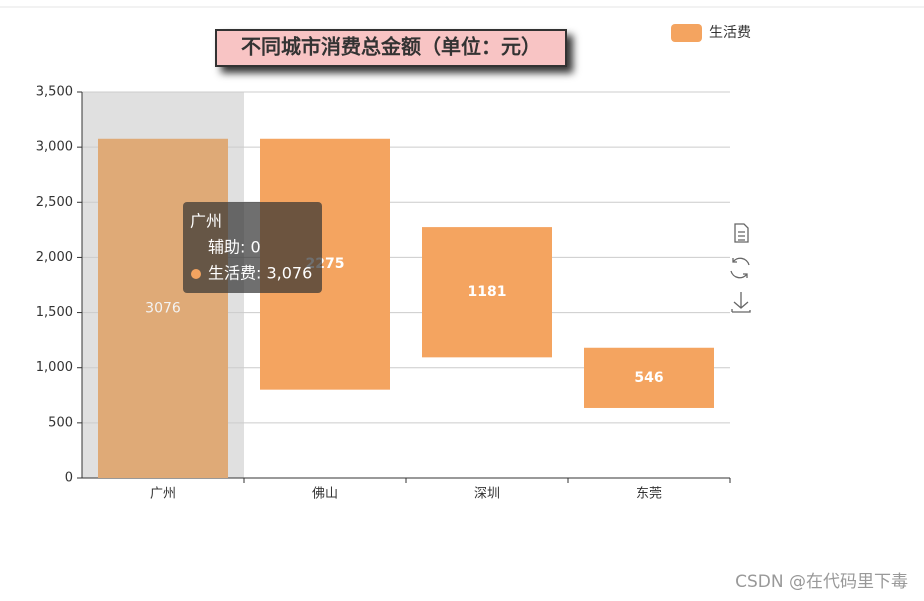  Describe the element at coordinates (686, 33) in the screenshot. I see `legend-swatch` at that location.